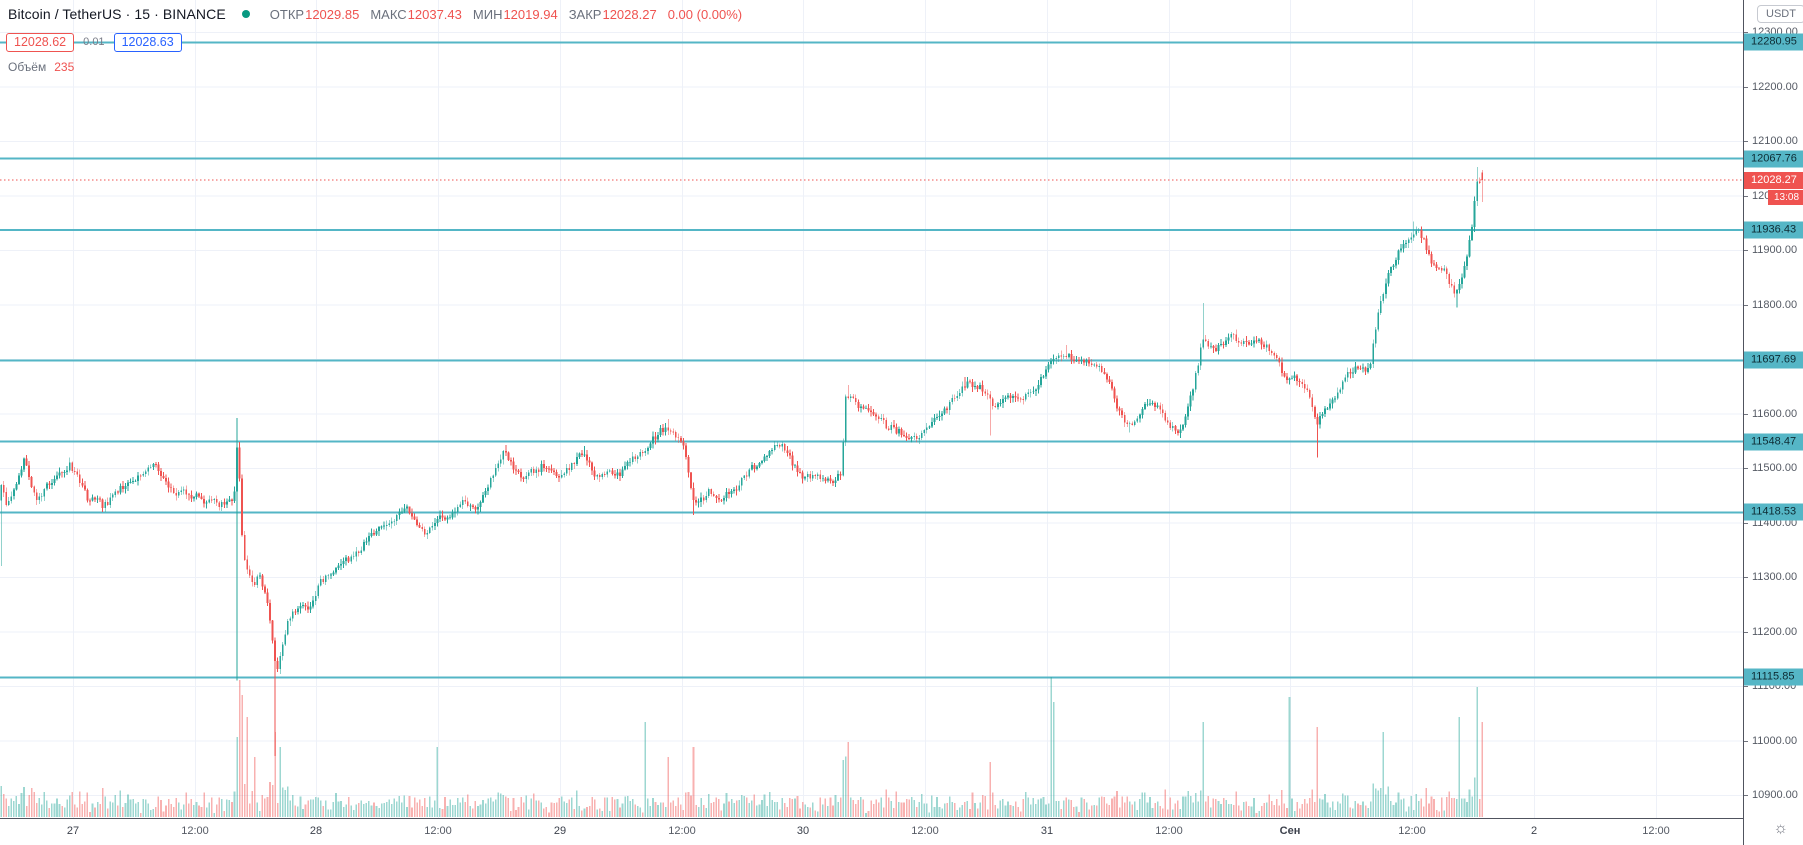 Image resolution: width=1803 pixels, height=845 pixels. Describe the element at coordinates (1775, 795) in the screenshot. I see `price-tick-label: 10900.00` at that location.